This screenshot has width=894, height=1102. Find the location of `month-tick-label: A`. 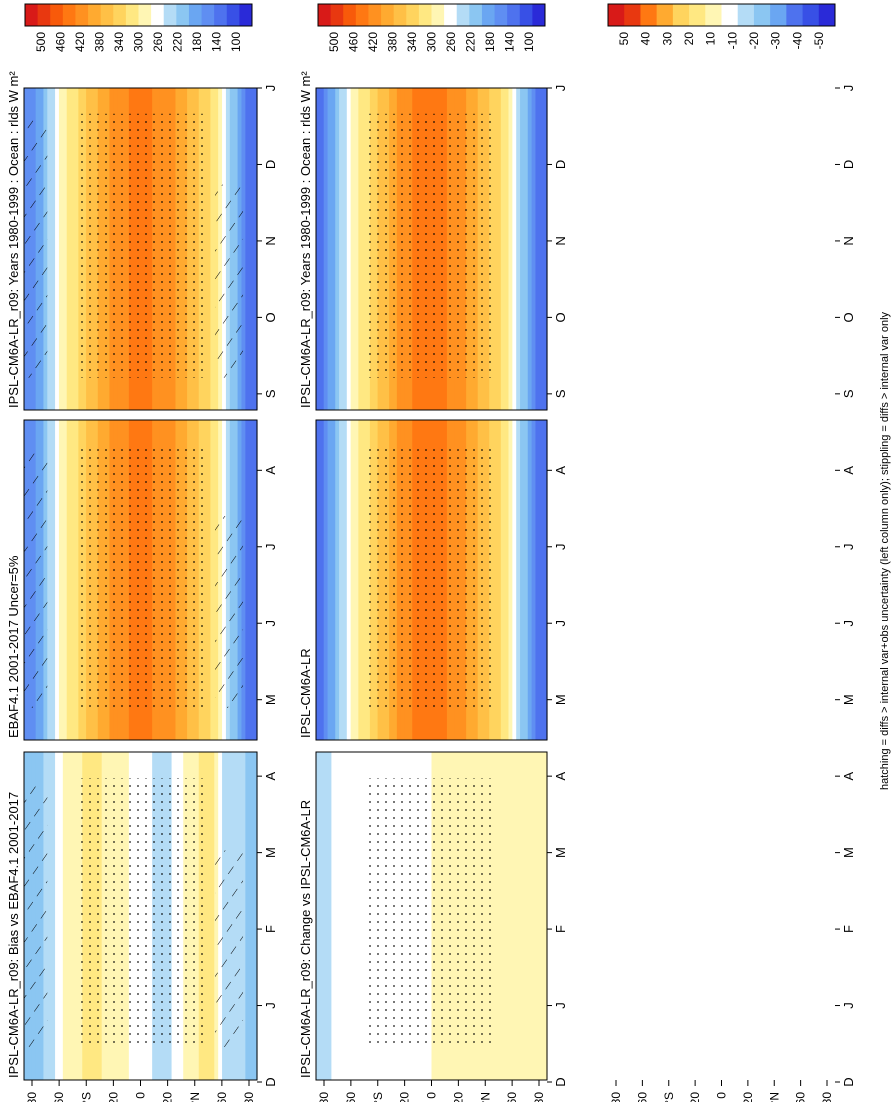

month-tick-label: A is located at coordinates (270, 775).